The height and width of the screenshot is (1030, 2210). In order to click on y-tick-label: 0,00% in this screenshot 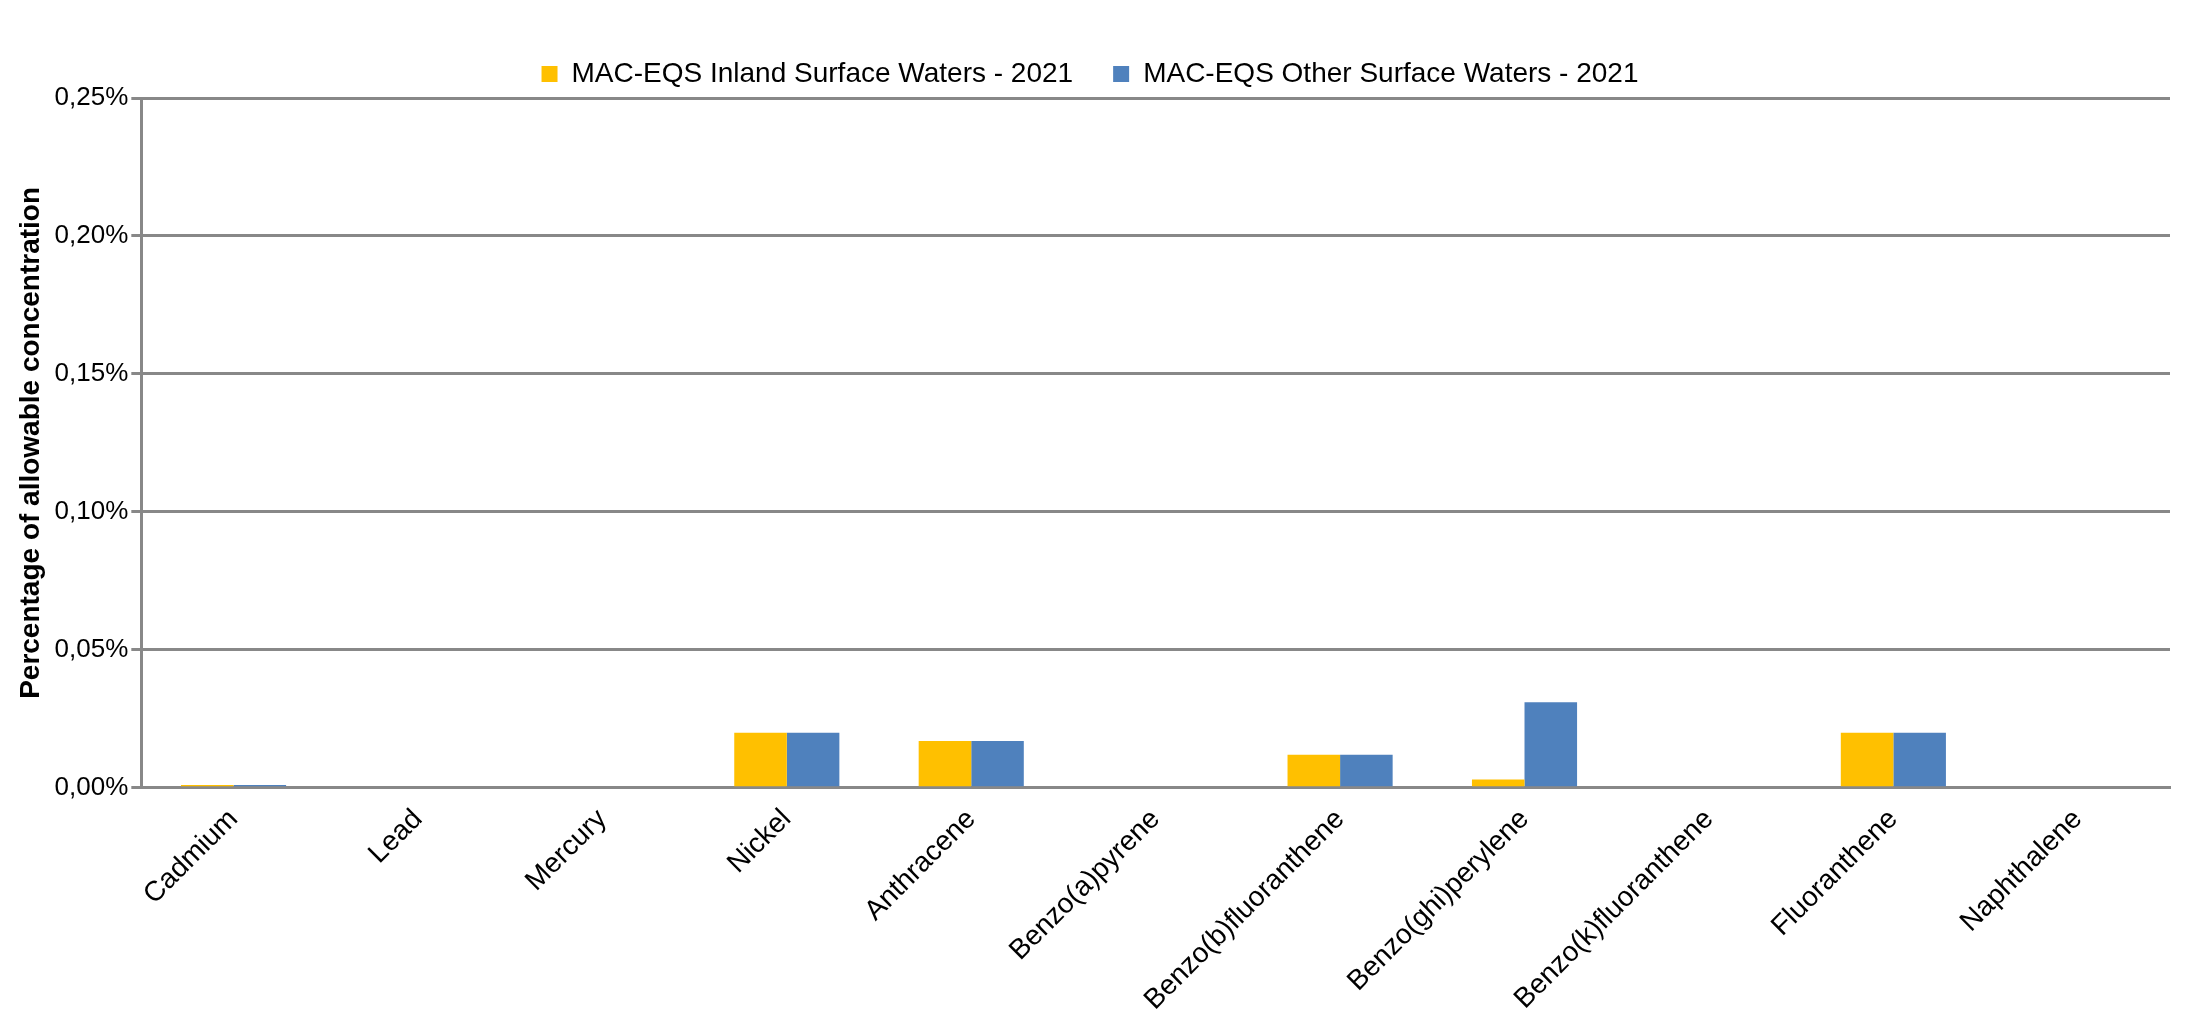, I will do `click(91, 785)`.